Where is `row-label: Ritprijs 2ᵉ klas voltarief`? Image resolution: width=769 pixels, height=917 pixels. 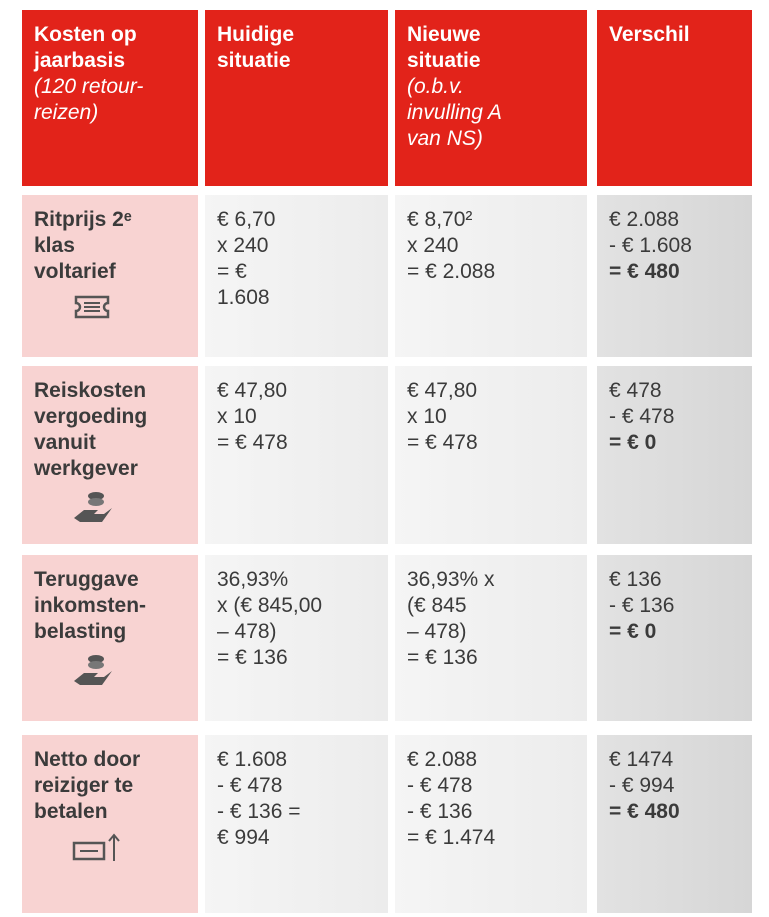
row-label: Ritprijs 2ᵉ klas voltarief is located at coordinates (110, 276).